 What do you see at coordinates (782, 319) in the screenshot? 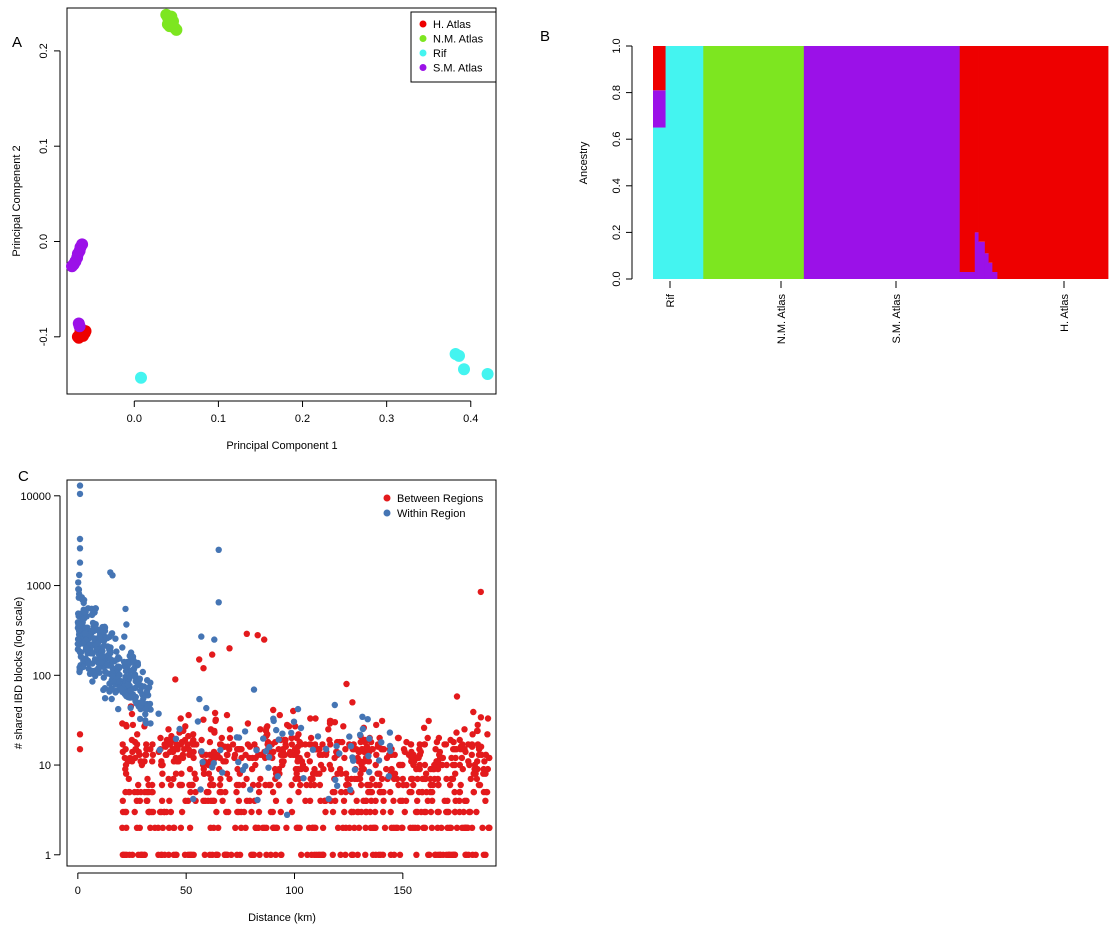
I see `ancestry-group-label: N.M. Atlas` at bounding box center [782, 319].